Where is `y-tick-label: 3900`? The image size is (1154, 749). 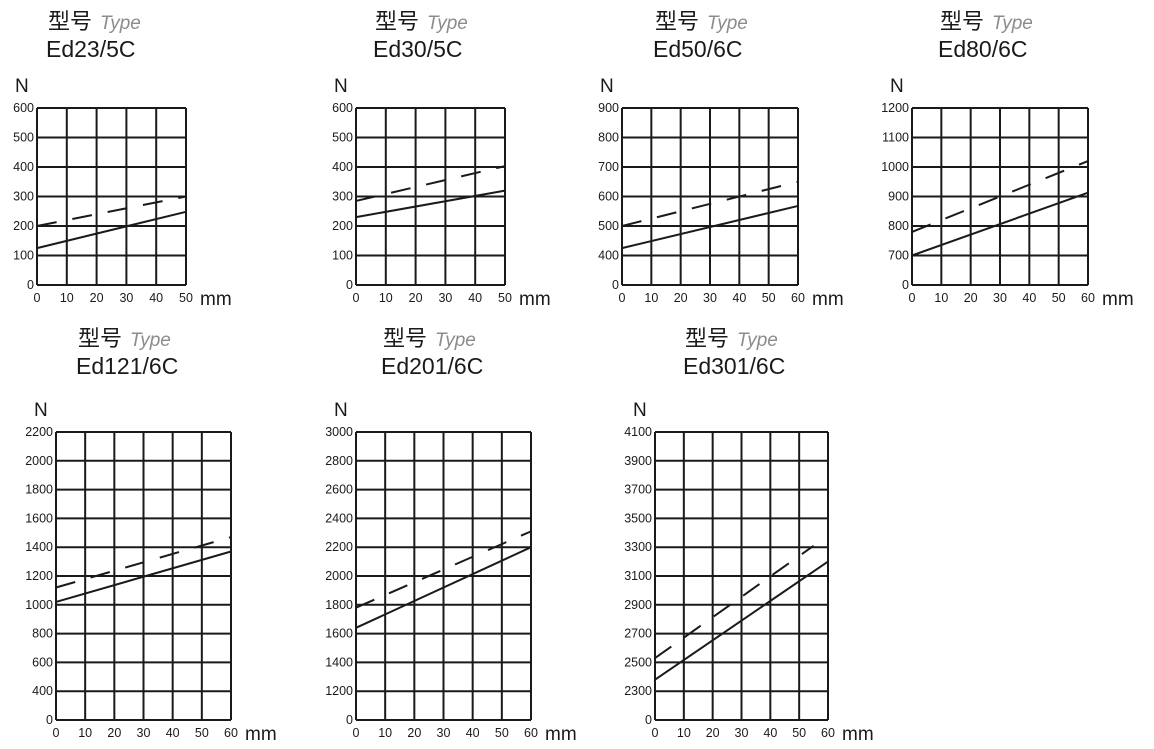 y-tick-label: 3900 is located at coordinates (638, 461).